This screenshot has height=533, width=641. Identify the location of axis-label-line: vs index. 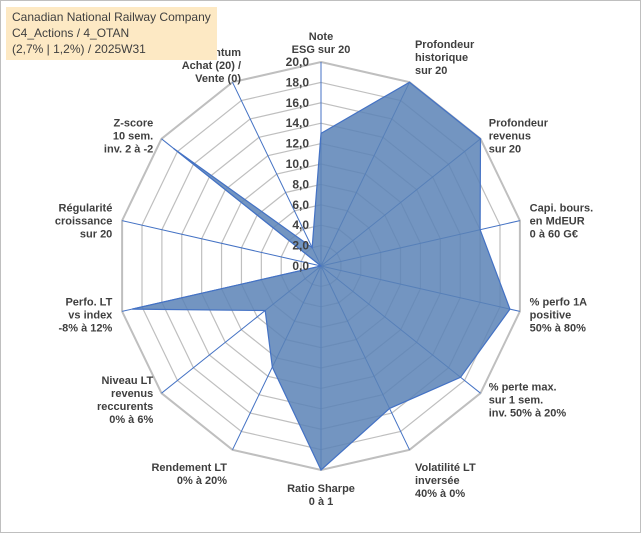
(90, 316).